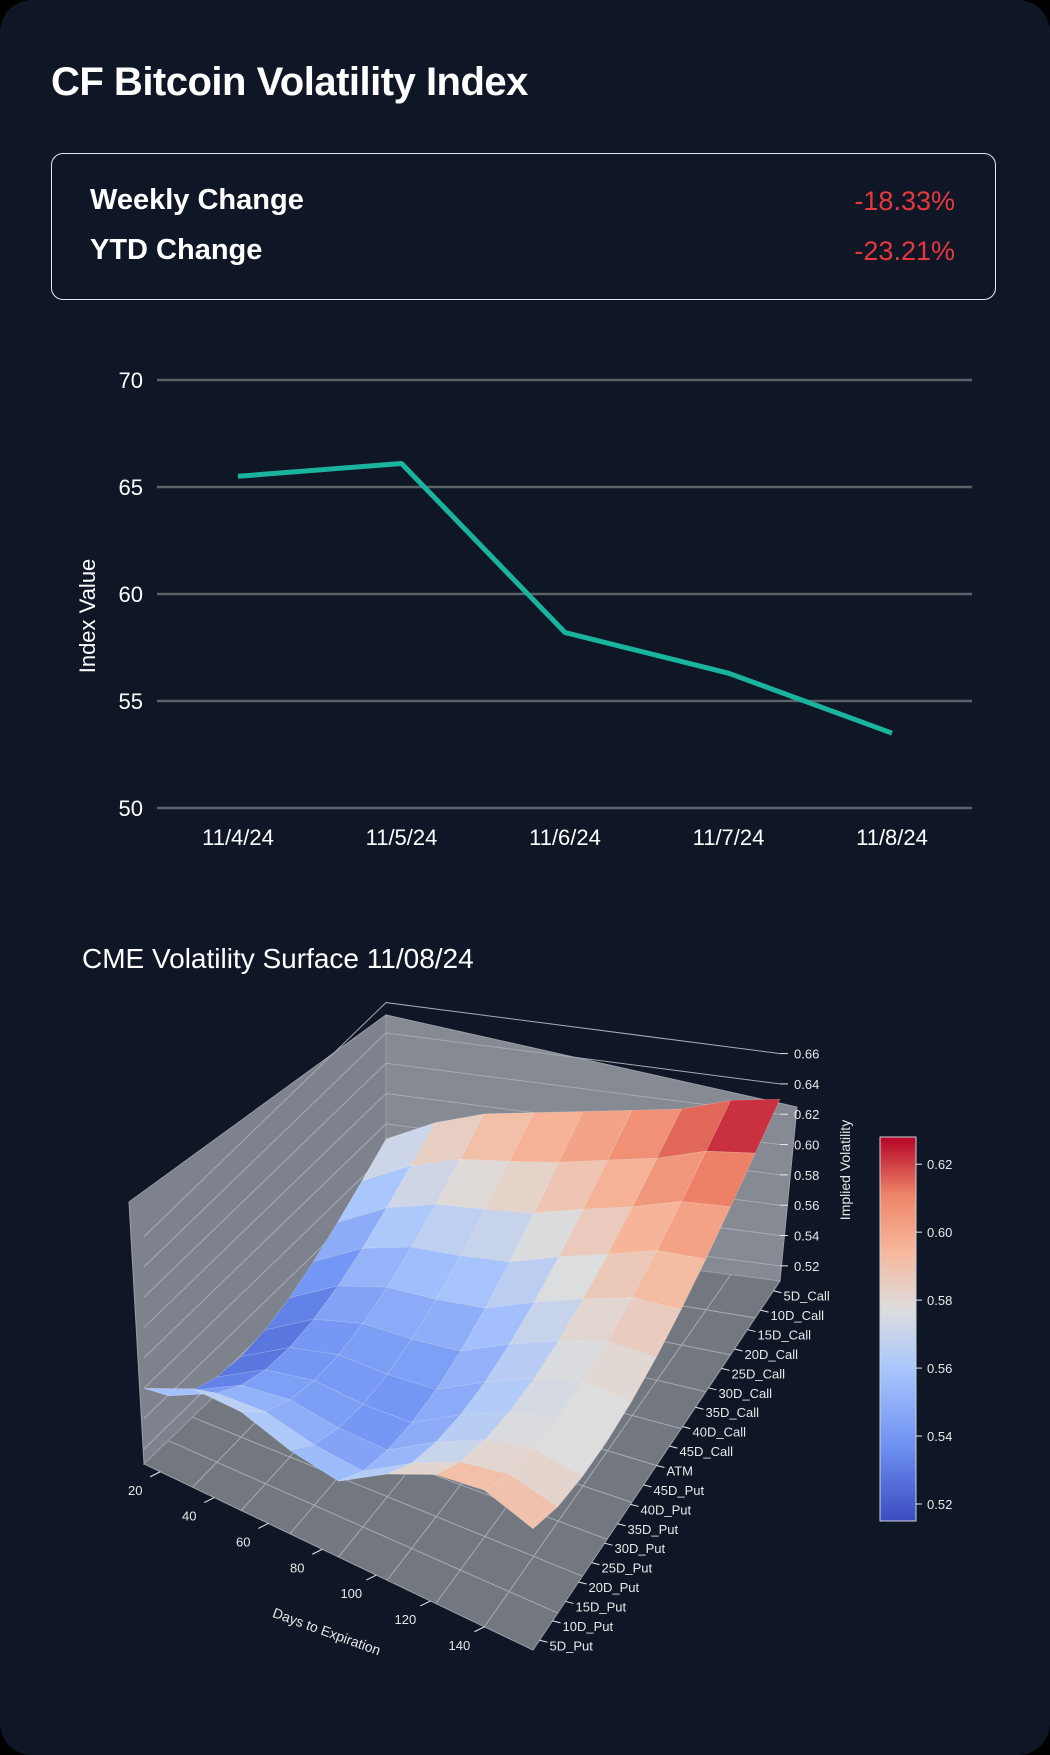 This screenshot has height=1755, width=1050. What do you see at coordinates (666, 1509) in the screenshot?
I see `y-tick-label: 40D_Put` at bounding box center [666, 1509].